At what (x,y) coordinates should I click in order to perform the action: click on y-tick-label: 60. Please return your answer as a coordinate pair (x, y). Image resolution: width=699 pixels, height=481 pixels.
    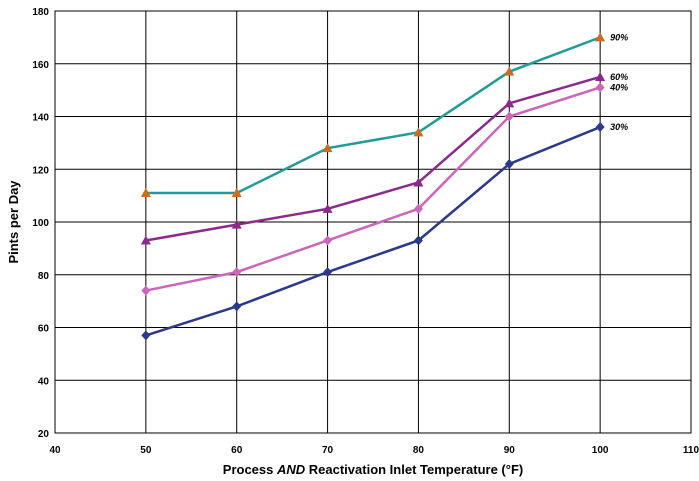
    Looking at the image, I should click on (44, 329).